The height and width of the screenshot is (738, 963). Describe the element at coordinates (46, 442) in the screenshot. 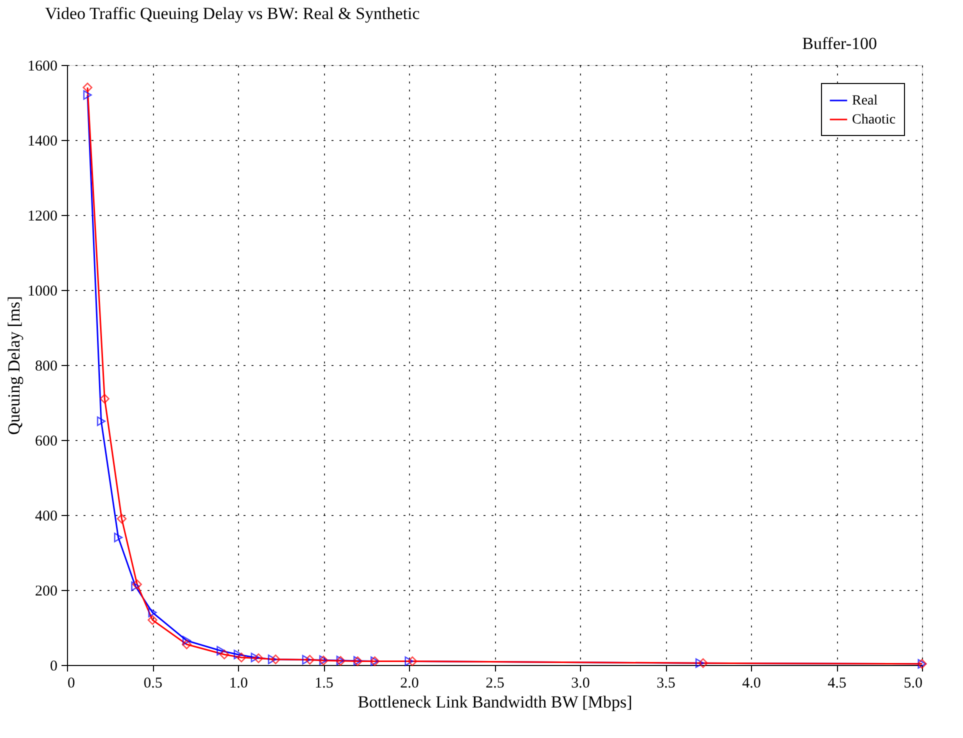

I see `y-tick-label: 600` at that location.